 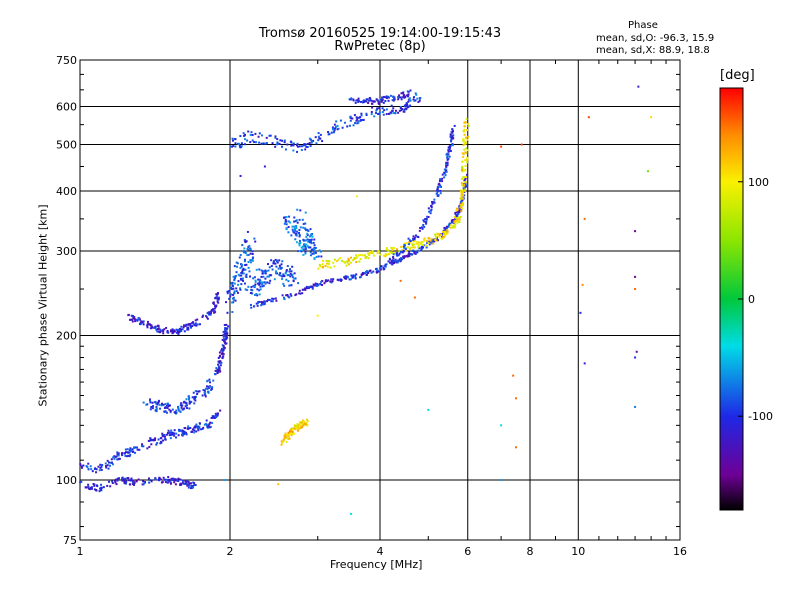 I want to click on colorbar-tick-label: -100, so click(x=760, y=416).